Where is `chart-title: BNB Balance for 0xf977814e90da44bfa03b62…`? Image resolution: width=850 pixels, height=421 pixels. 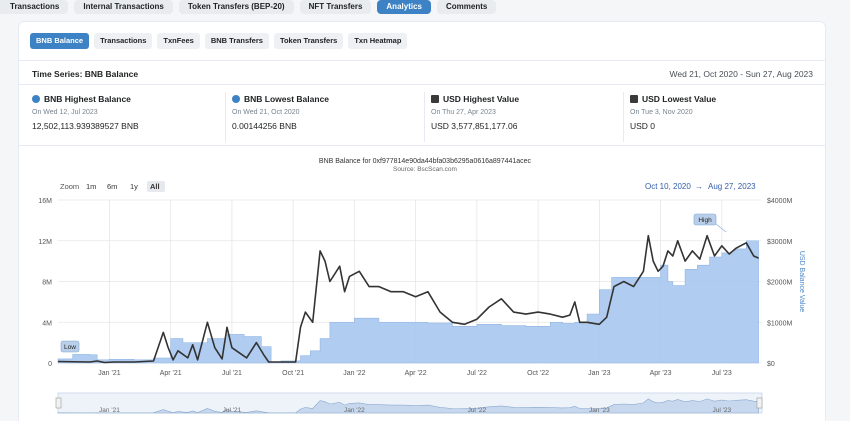 chart-title: BNB Balance for 0xf977814e90da44bfa03b62… is located at coordinates (425, 161).